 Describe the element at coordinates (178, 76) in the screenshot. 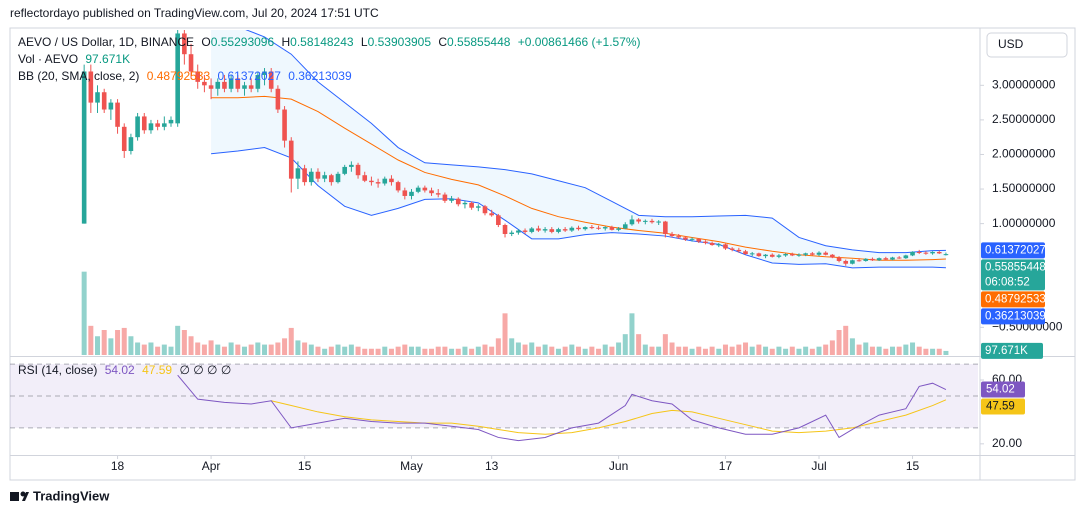

I see `bb-basis-value: 0.48792533` at that location.